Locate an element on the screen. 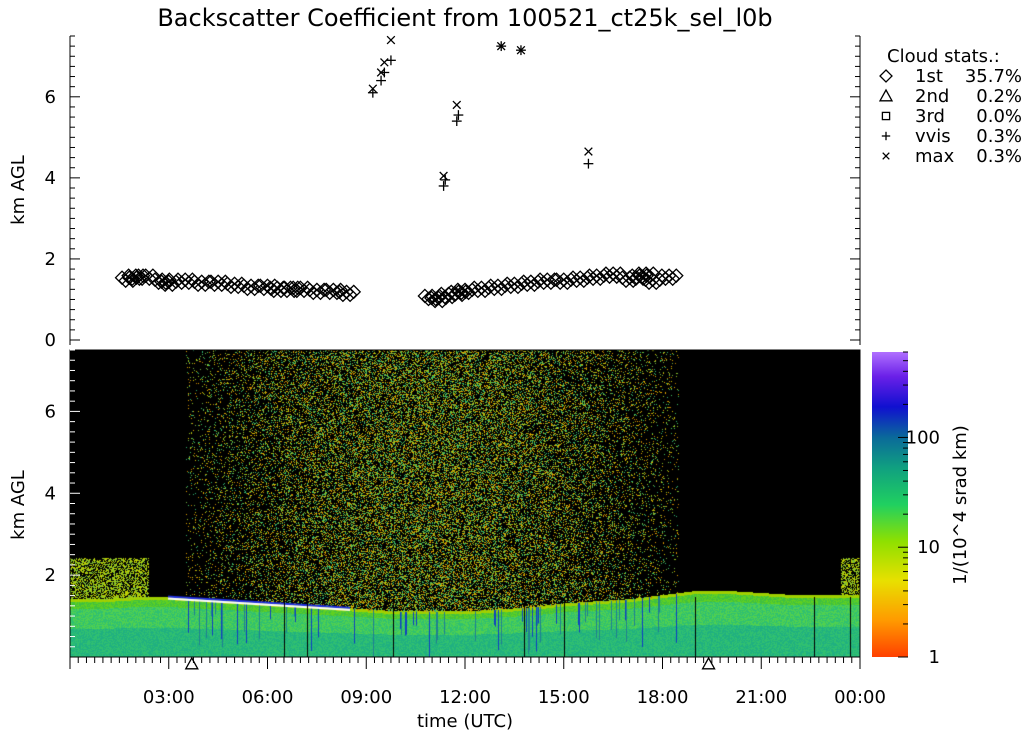 The image size is (1022, 730). series-1st is located at coordinates (399, 287).